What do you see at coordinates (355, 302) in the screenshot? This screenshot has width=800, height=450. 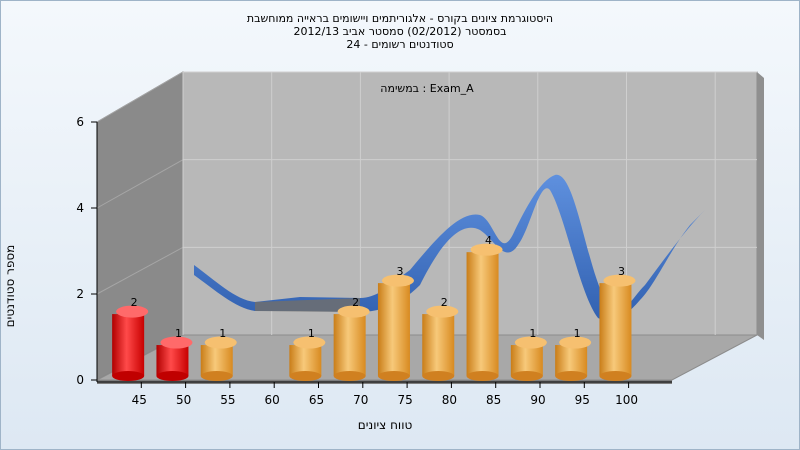 I see `data-label-70: 2` at bounding box center [355, 302].